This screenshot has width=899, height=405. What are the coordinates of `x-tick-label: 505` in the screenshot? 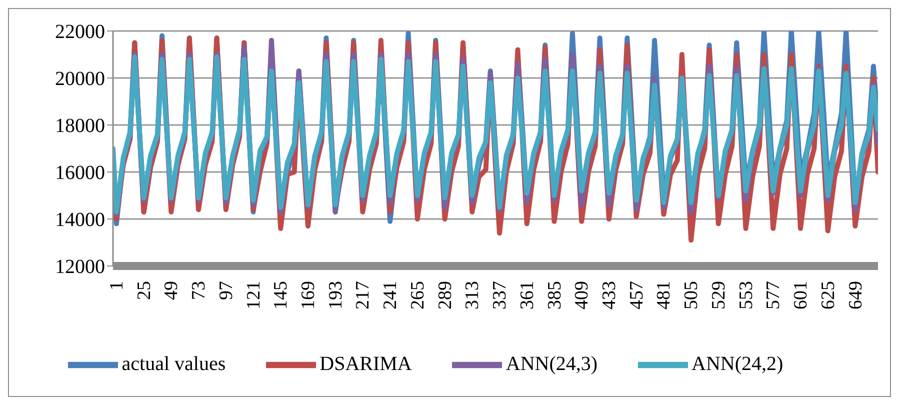 It's located at (691, 295).